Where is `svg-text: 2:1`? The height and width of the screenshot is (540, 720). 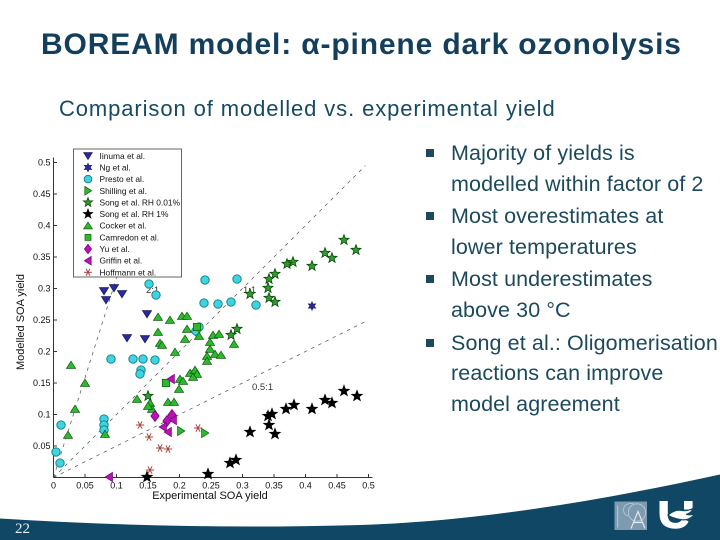
svg-text: 2:1 is located at coordinates (152, 290).